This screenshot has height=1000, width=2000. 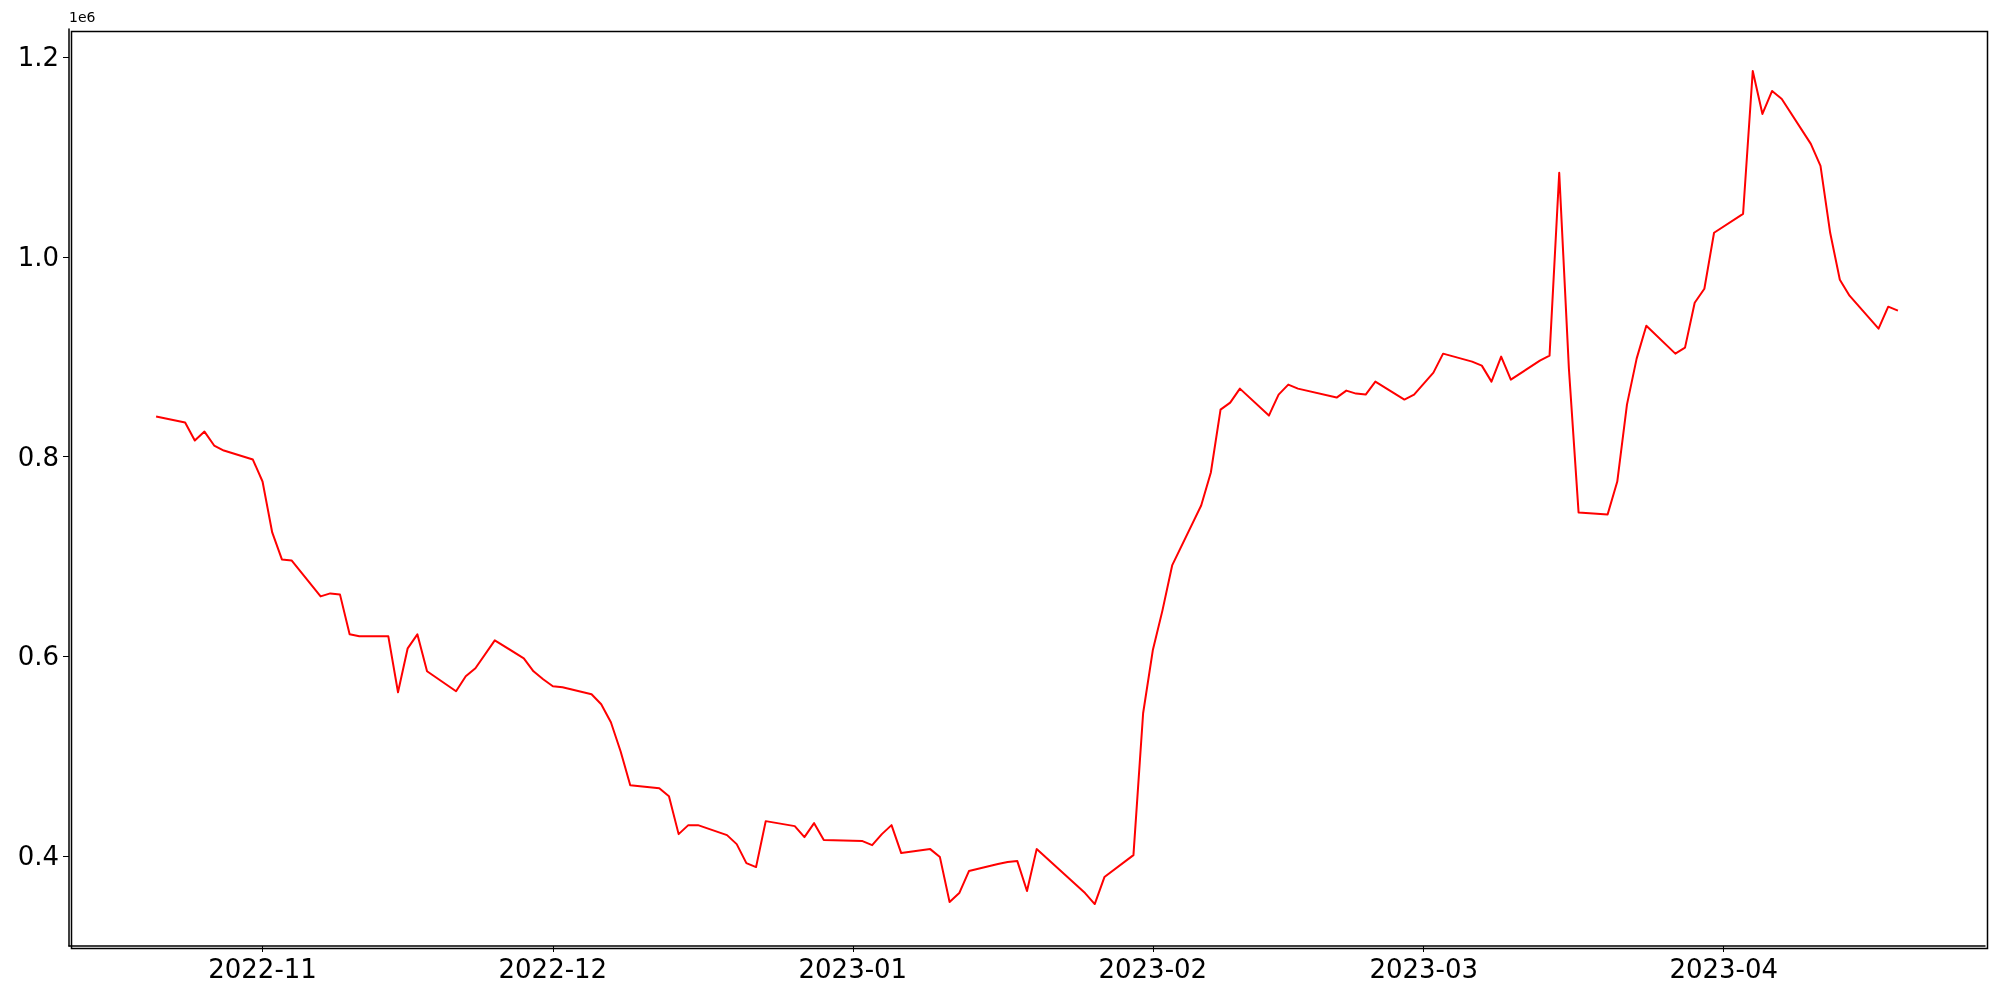 What do you see at coordinates (38, 256) in the screenshot?
I see `y-tick-label: 1.0` at bounding box center [38, 256].